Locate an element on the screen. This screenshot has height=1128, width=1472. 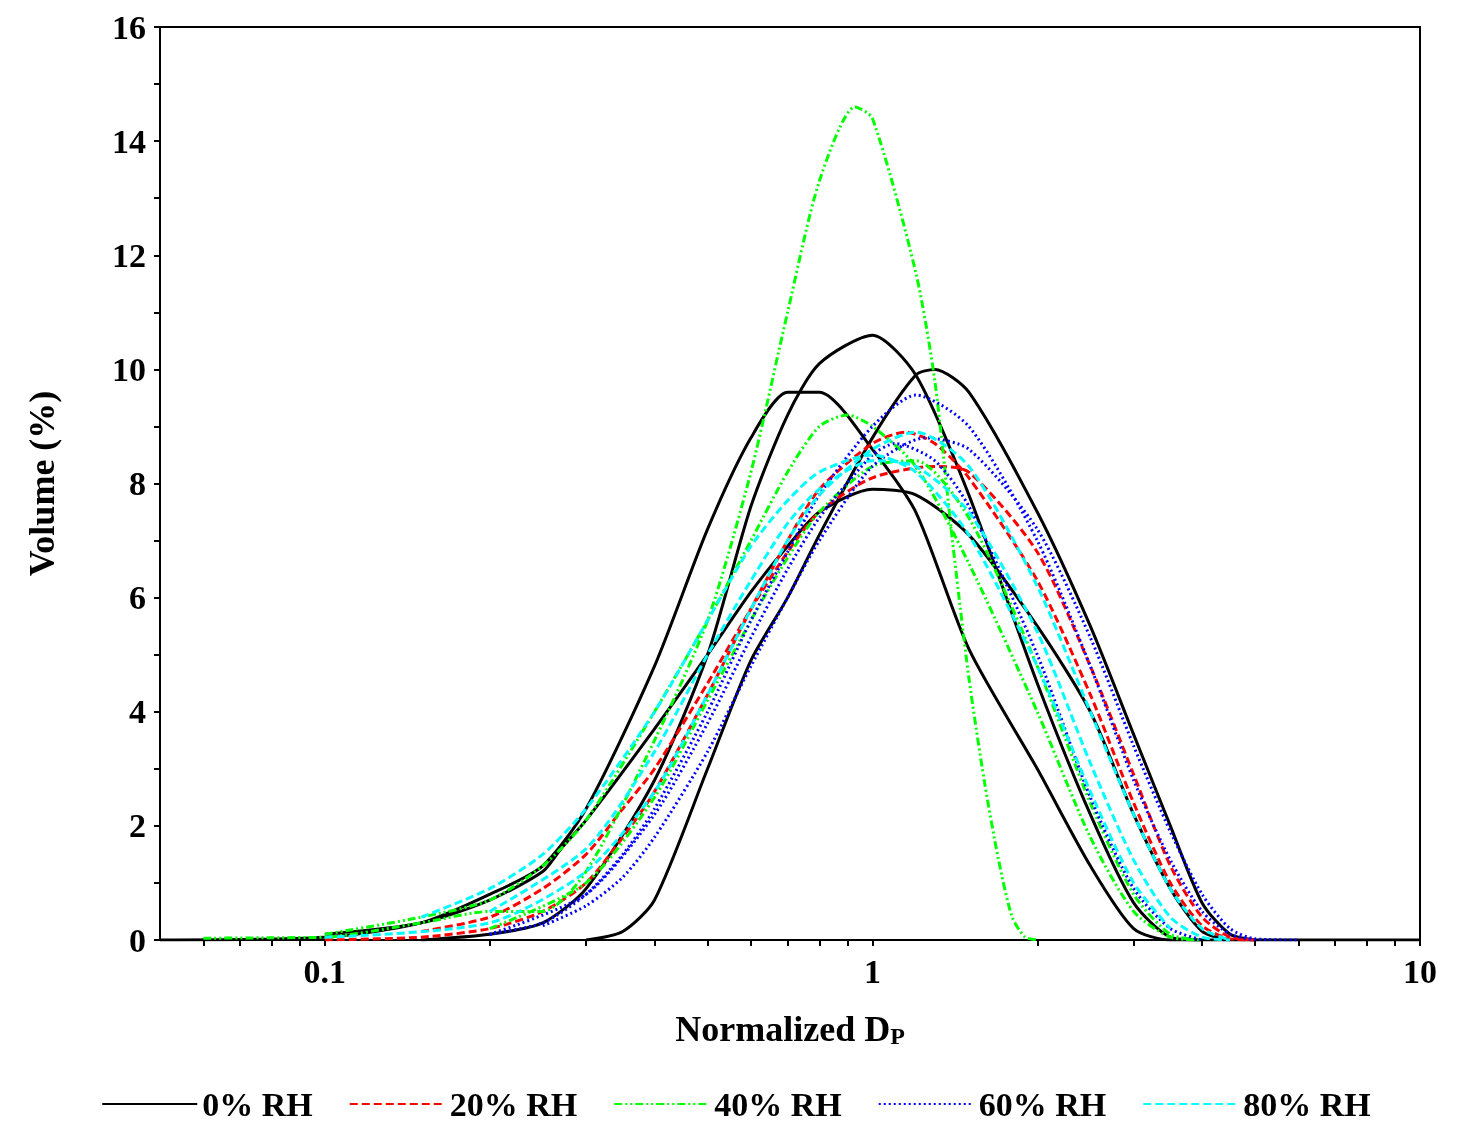
y-tick-label: 4 is located at coordinates (137, 712).